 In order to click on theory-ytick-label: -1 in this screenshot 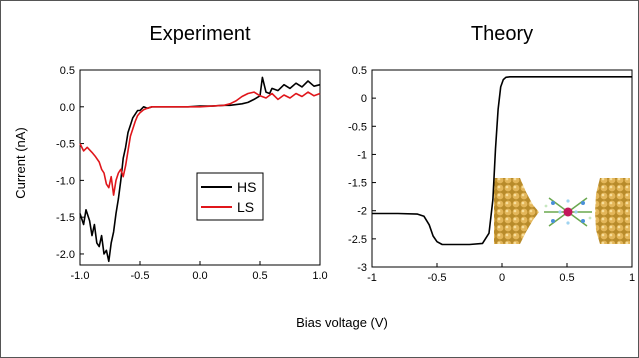, I will do `click(362, 155)`.